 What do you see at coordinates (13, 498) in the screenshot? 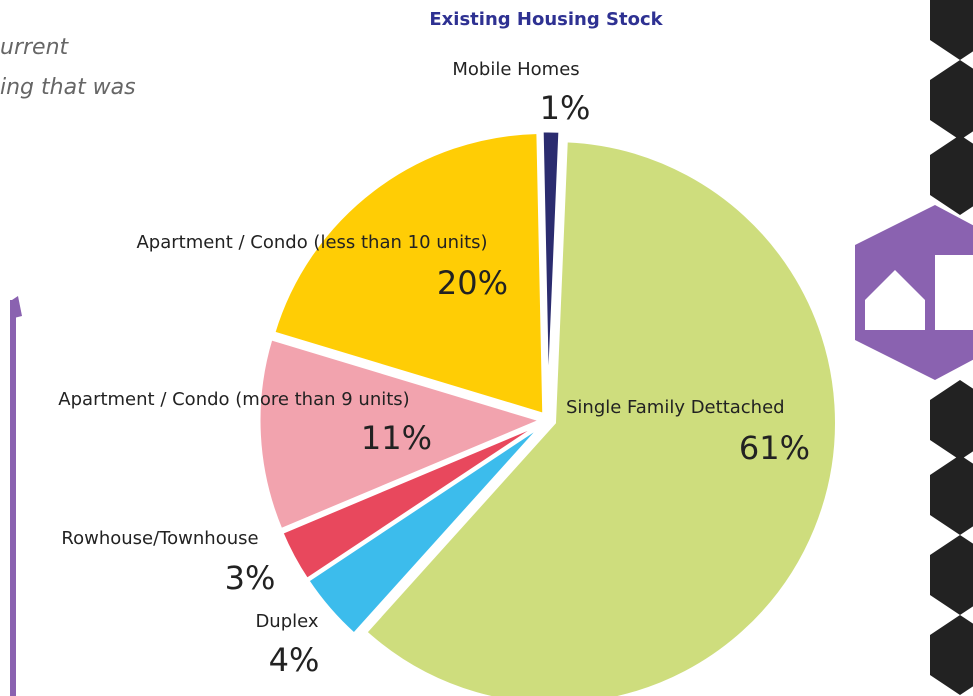
I see `side-bar` at bounding box center [13, 498].